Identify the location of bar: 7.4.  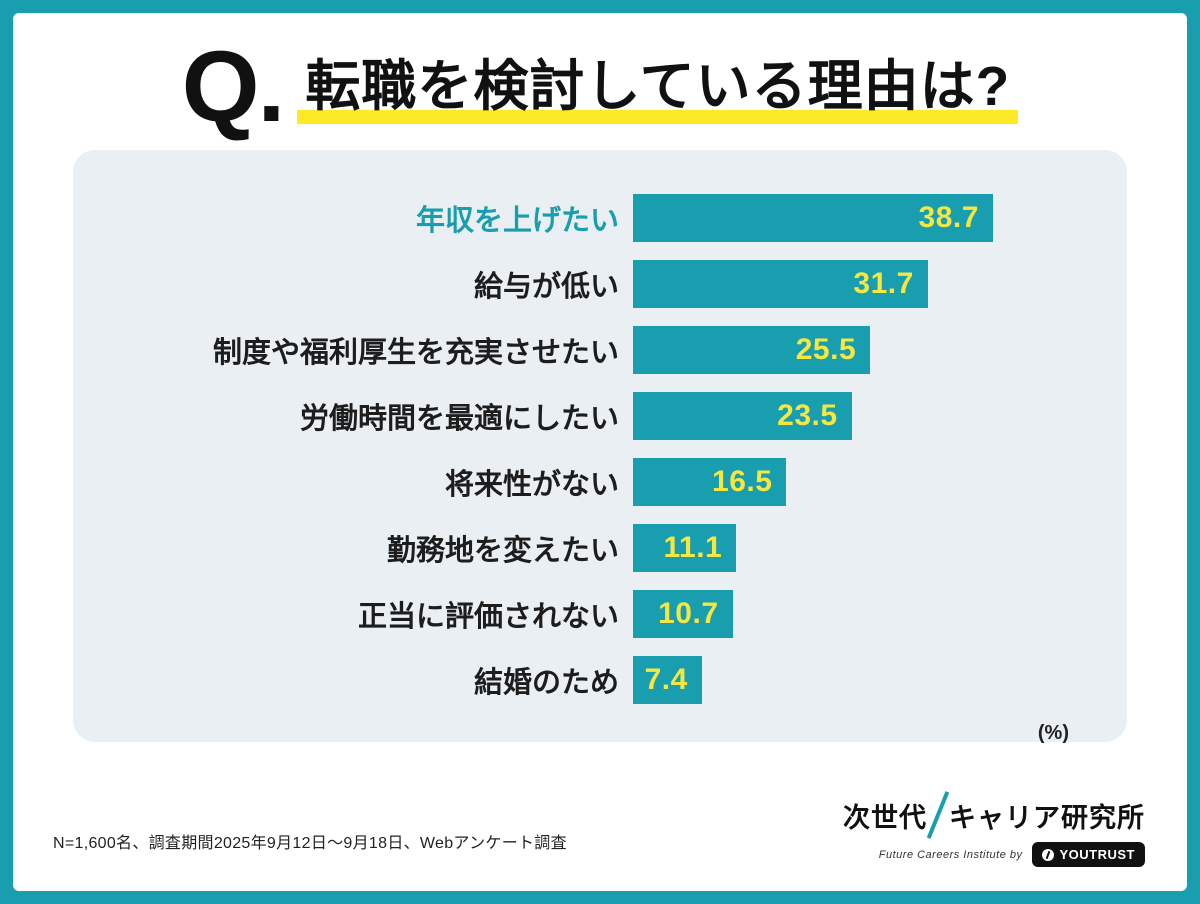
(667, 680).